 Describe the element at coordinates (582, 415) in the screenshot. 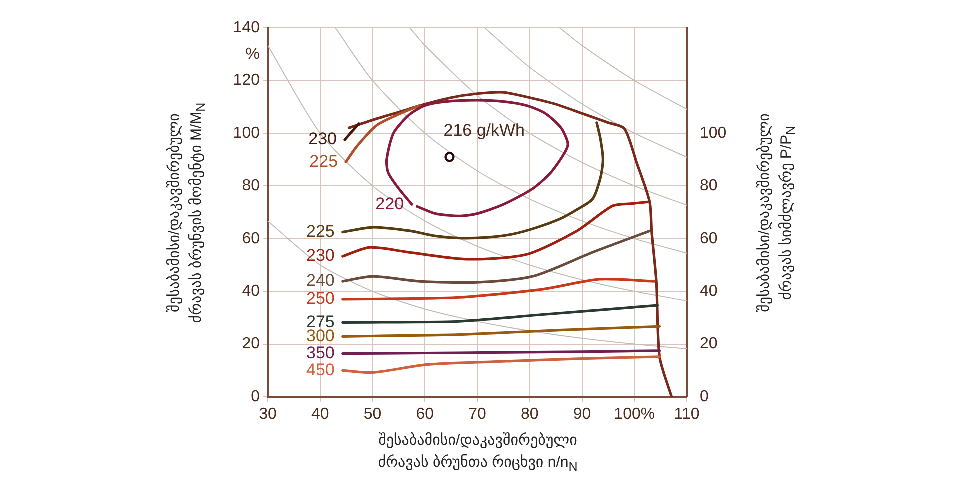

I see `x-tick-label: 90` at that location.